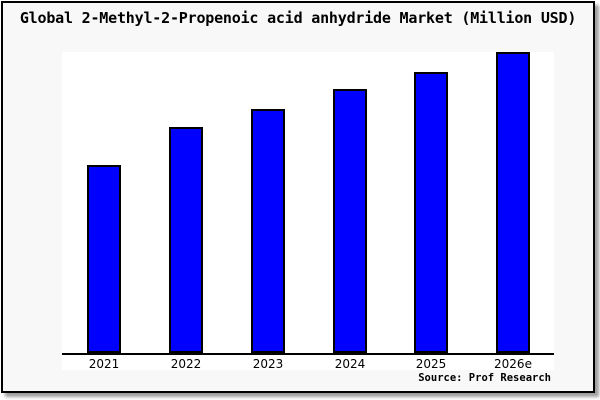 This screenshot has width=600, height=400. What do you see at coordinates (186, 364) in the screenshot?
I see `x-tick-label-2022: 2022` at bounding box center [186, 364].